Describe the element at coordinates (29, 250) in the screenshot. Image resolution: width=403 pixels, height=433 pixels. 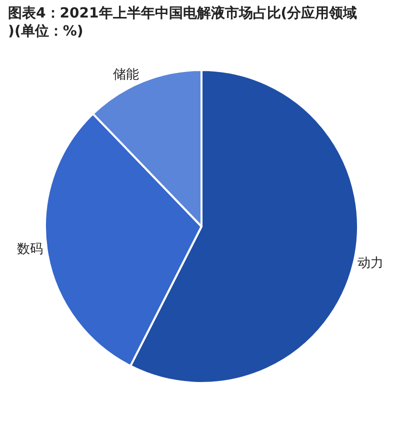
I see `slice-label: 数码` at that location.